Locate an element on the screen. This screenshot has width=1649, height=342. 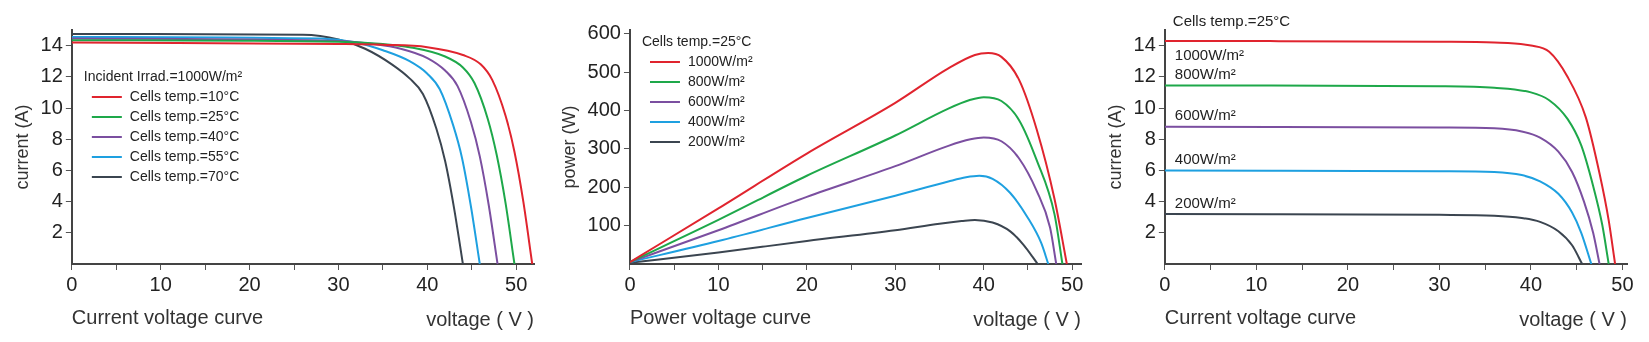
legend-label: Cells temp.=70°C is located at coordinates (184, 175).